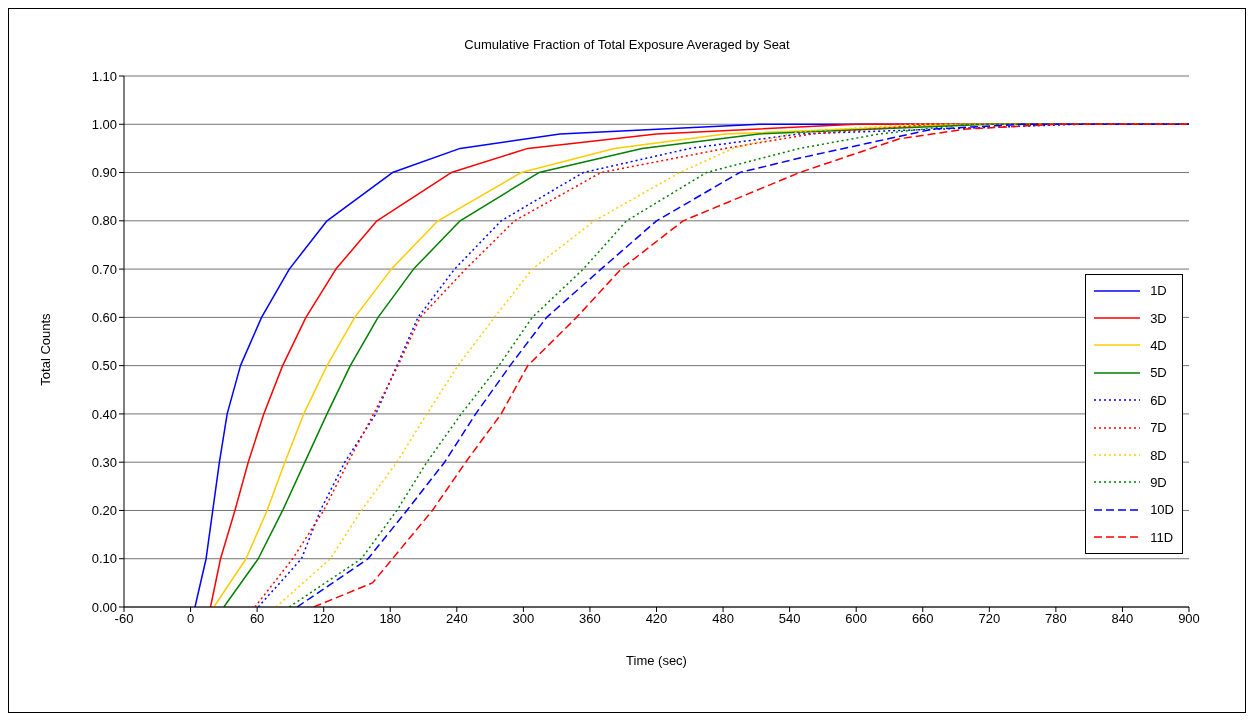 Image resolution: width=1254 pixels, height=721 pixels. Describe the element at coordinates (104, 317) in the screenshot. I see `y-tick-label: 0.60` at that location.